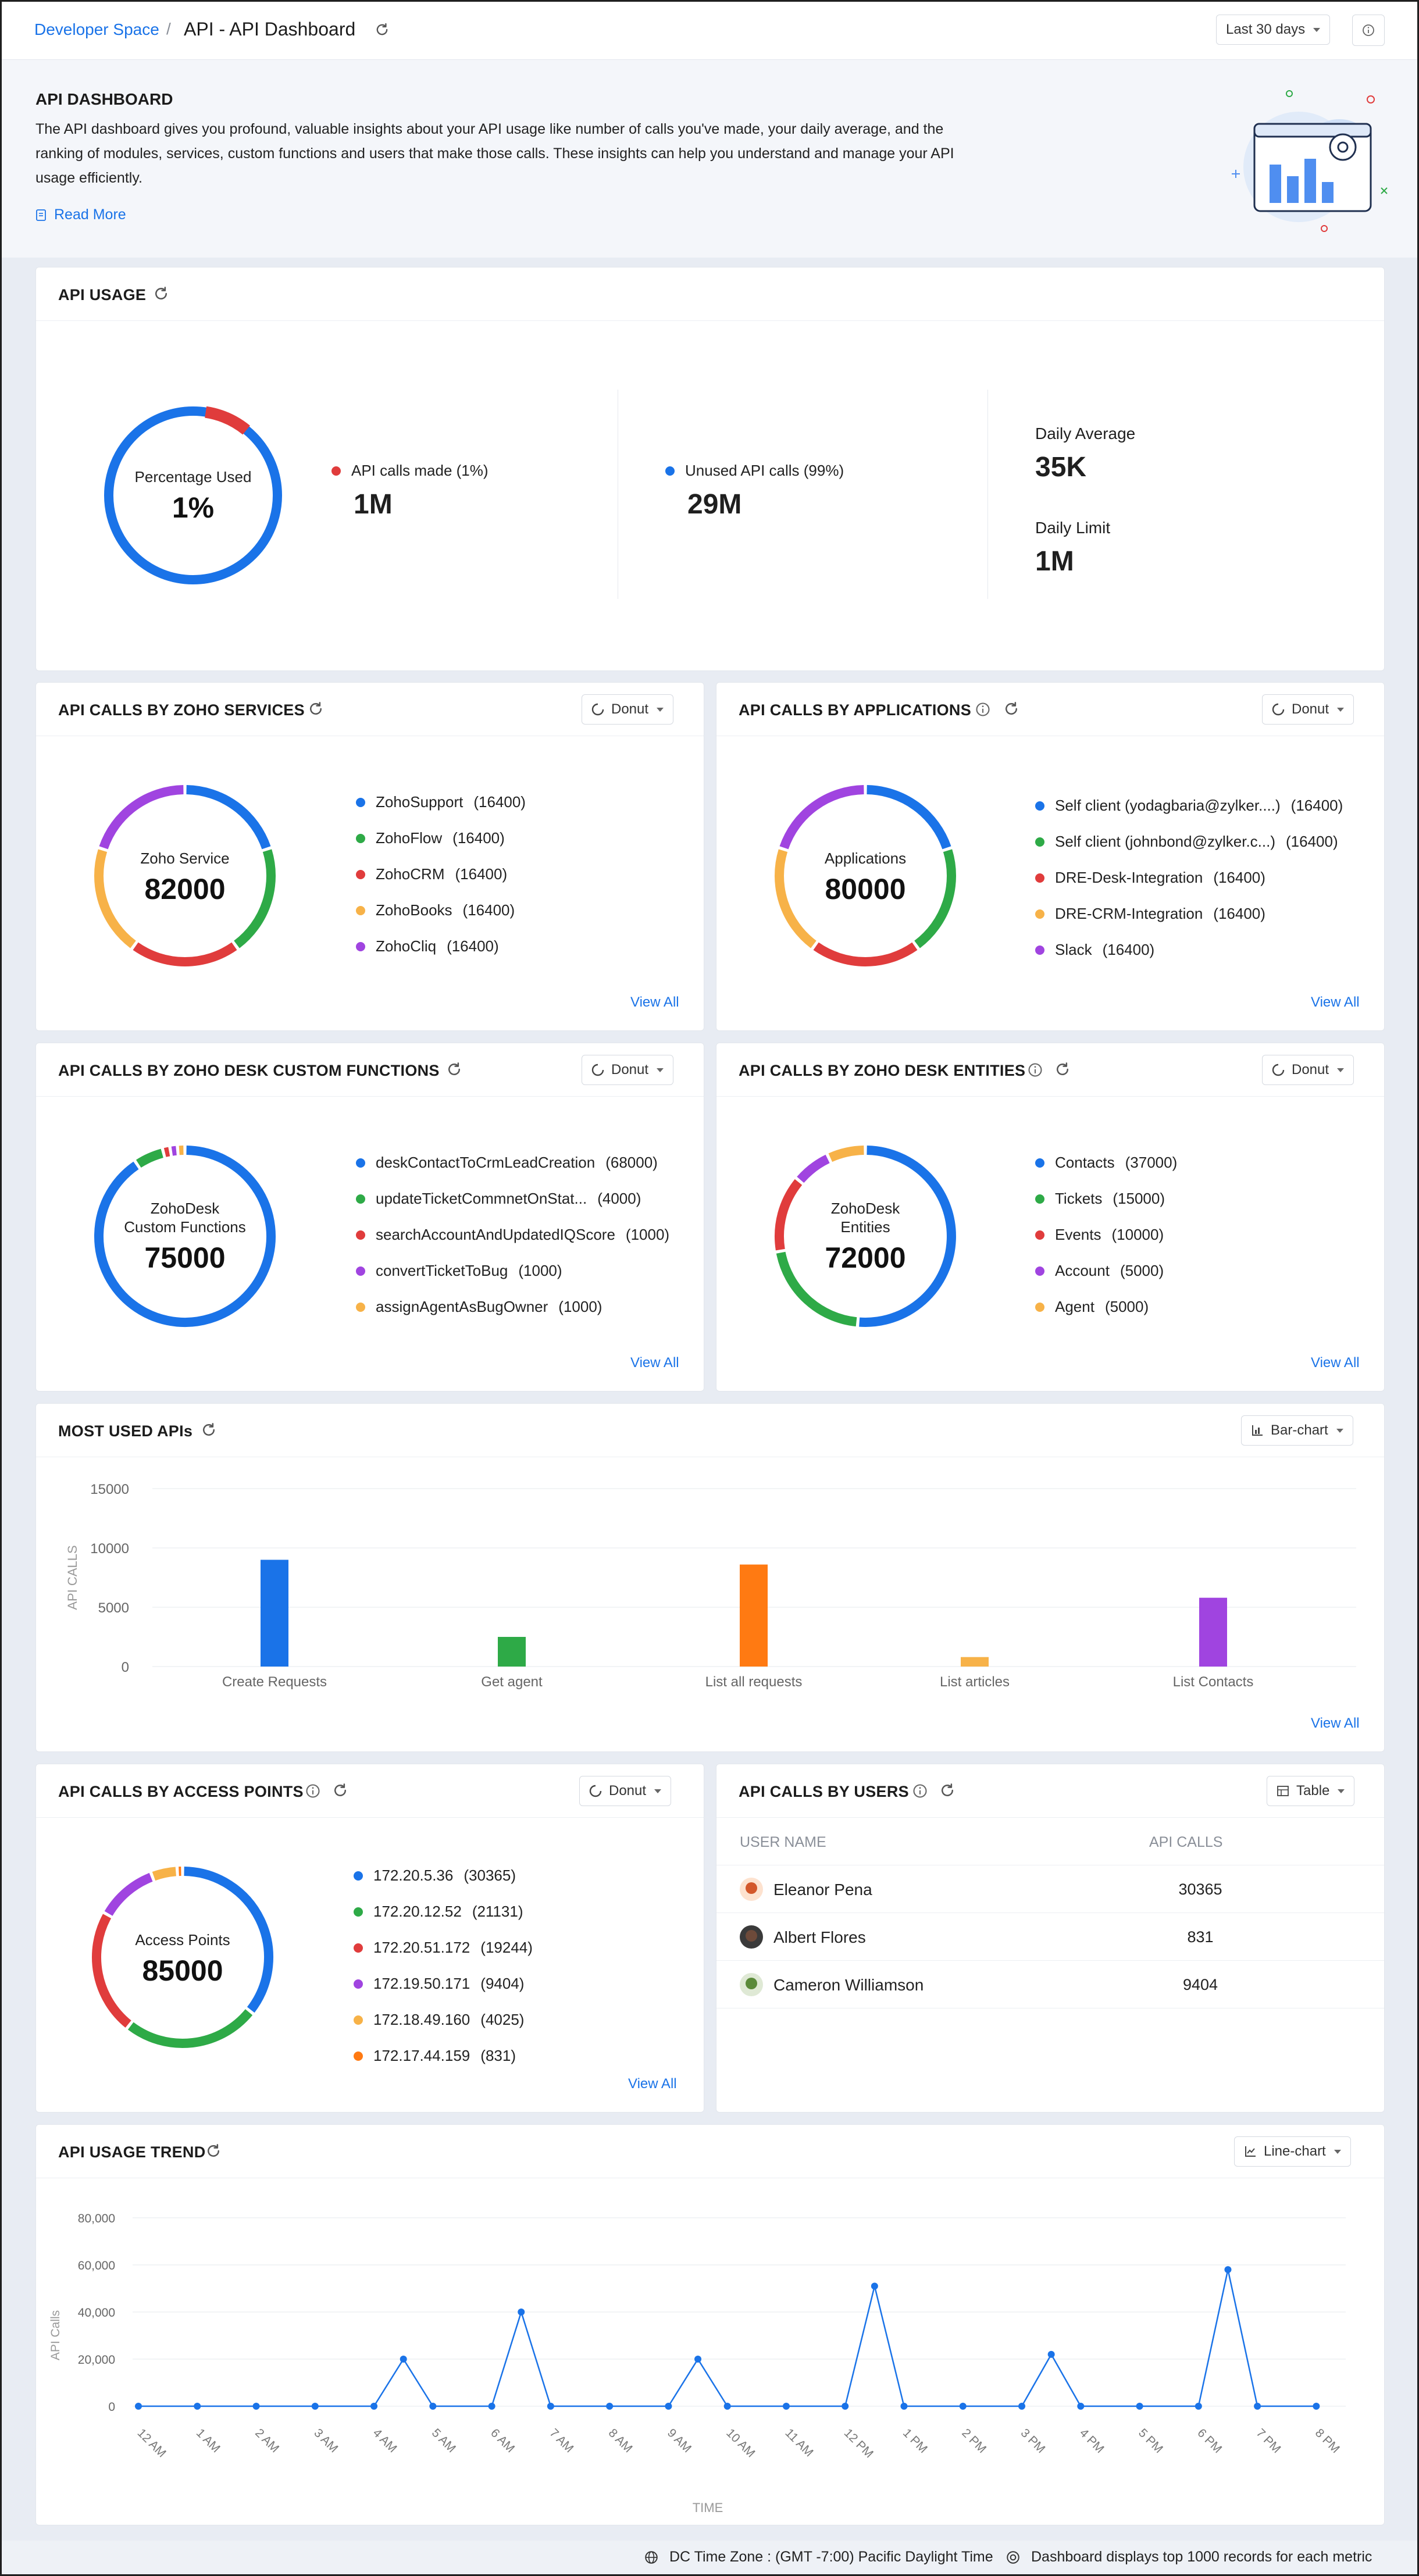  What do you see at coordinates (1100, 1199) in the screenshot?
I see `legend-item: Tickets (15000)` at bounding box center [1100, 1199].